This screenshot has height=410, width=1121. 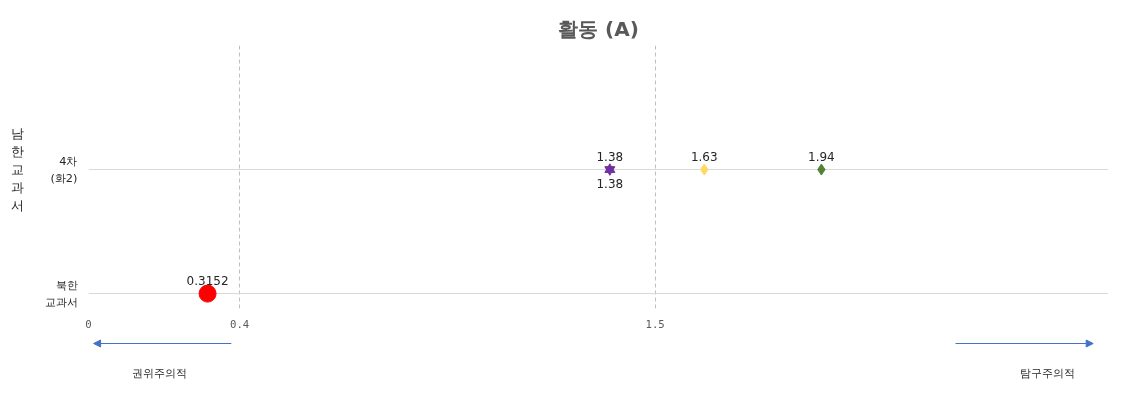 What do you see at coordinates (1047, 373) in the screenshot?
I see `text: 탐구주의적` at bounding box center [1047, 373].